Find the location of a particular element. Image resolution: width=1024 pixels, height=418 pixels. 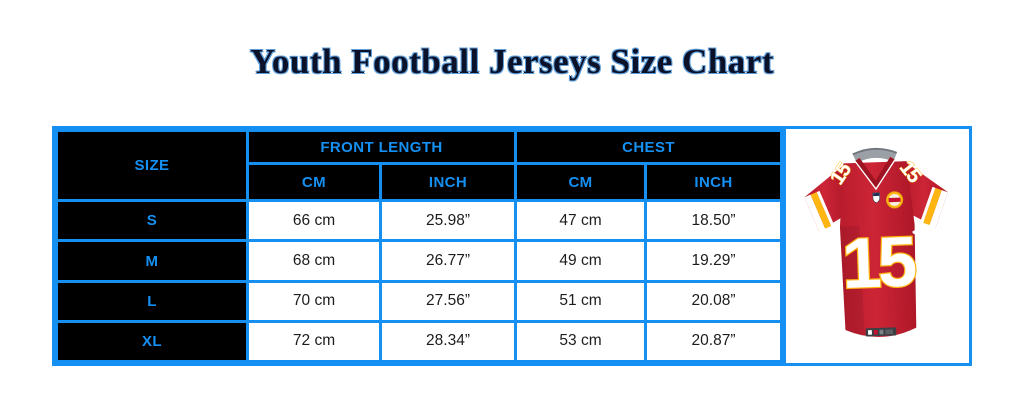

jersey-image: 15 15 15 is located at coordinates (875, 242).